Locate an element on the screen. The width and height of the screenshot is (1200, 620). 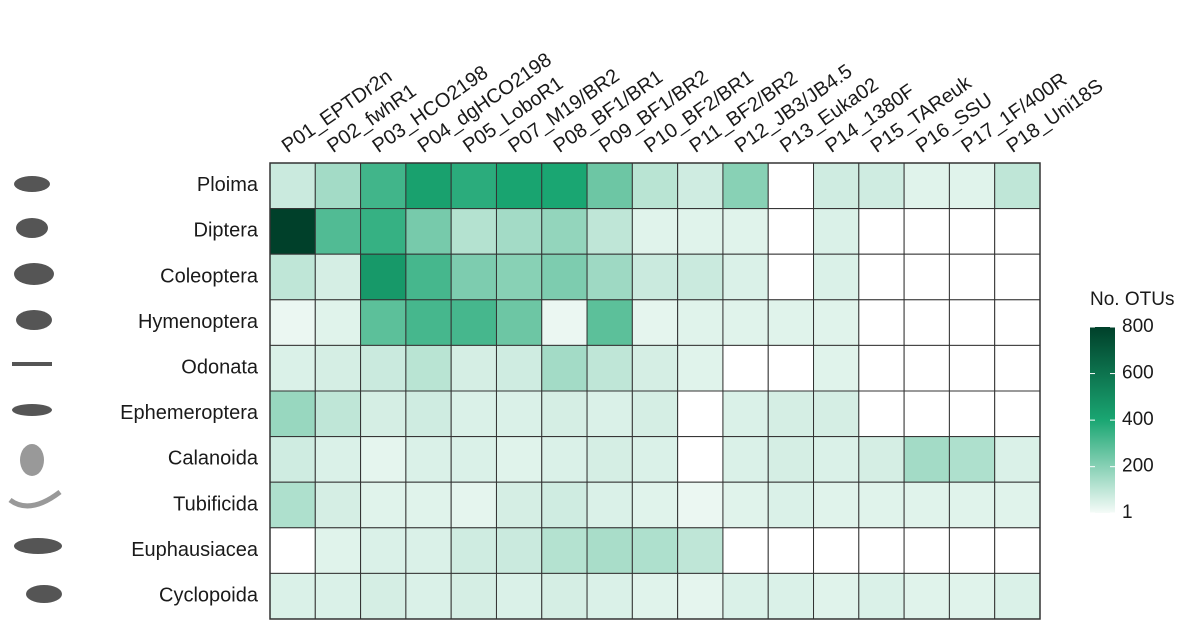
row-label: Odonata is located at coordinates (220, 367).